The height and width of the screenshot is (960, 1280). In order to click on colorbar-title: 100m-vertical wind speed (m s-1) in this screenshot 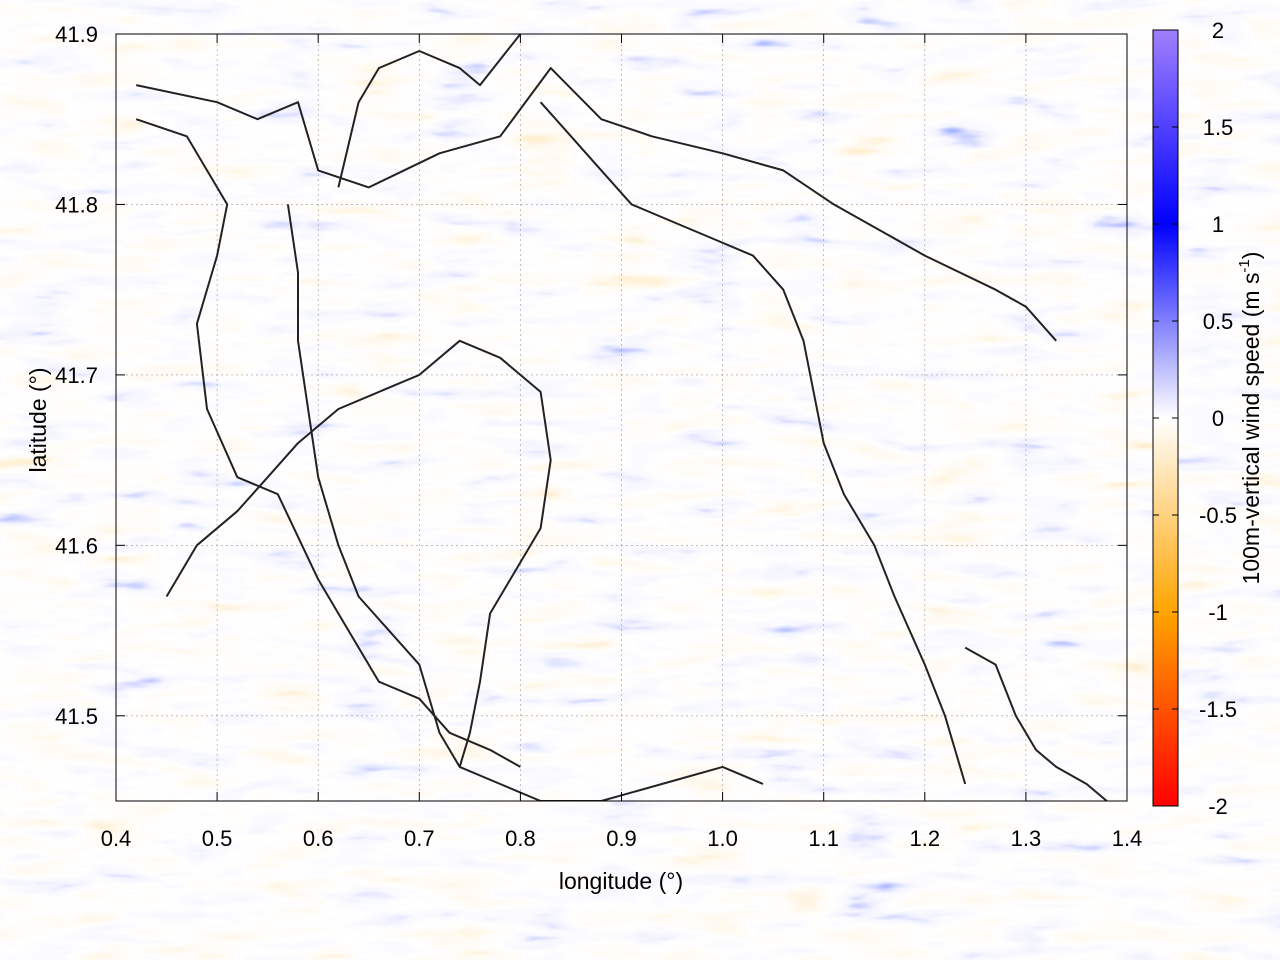, I will do `click(1250, 418)`.